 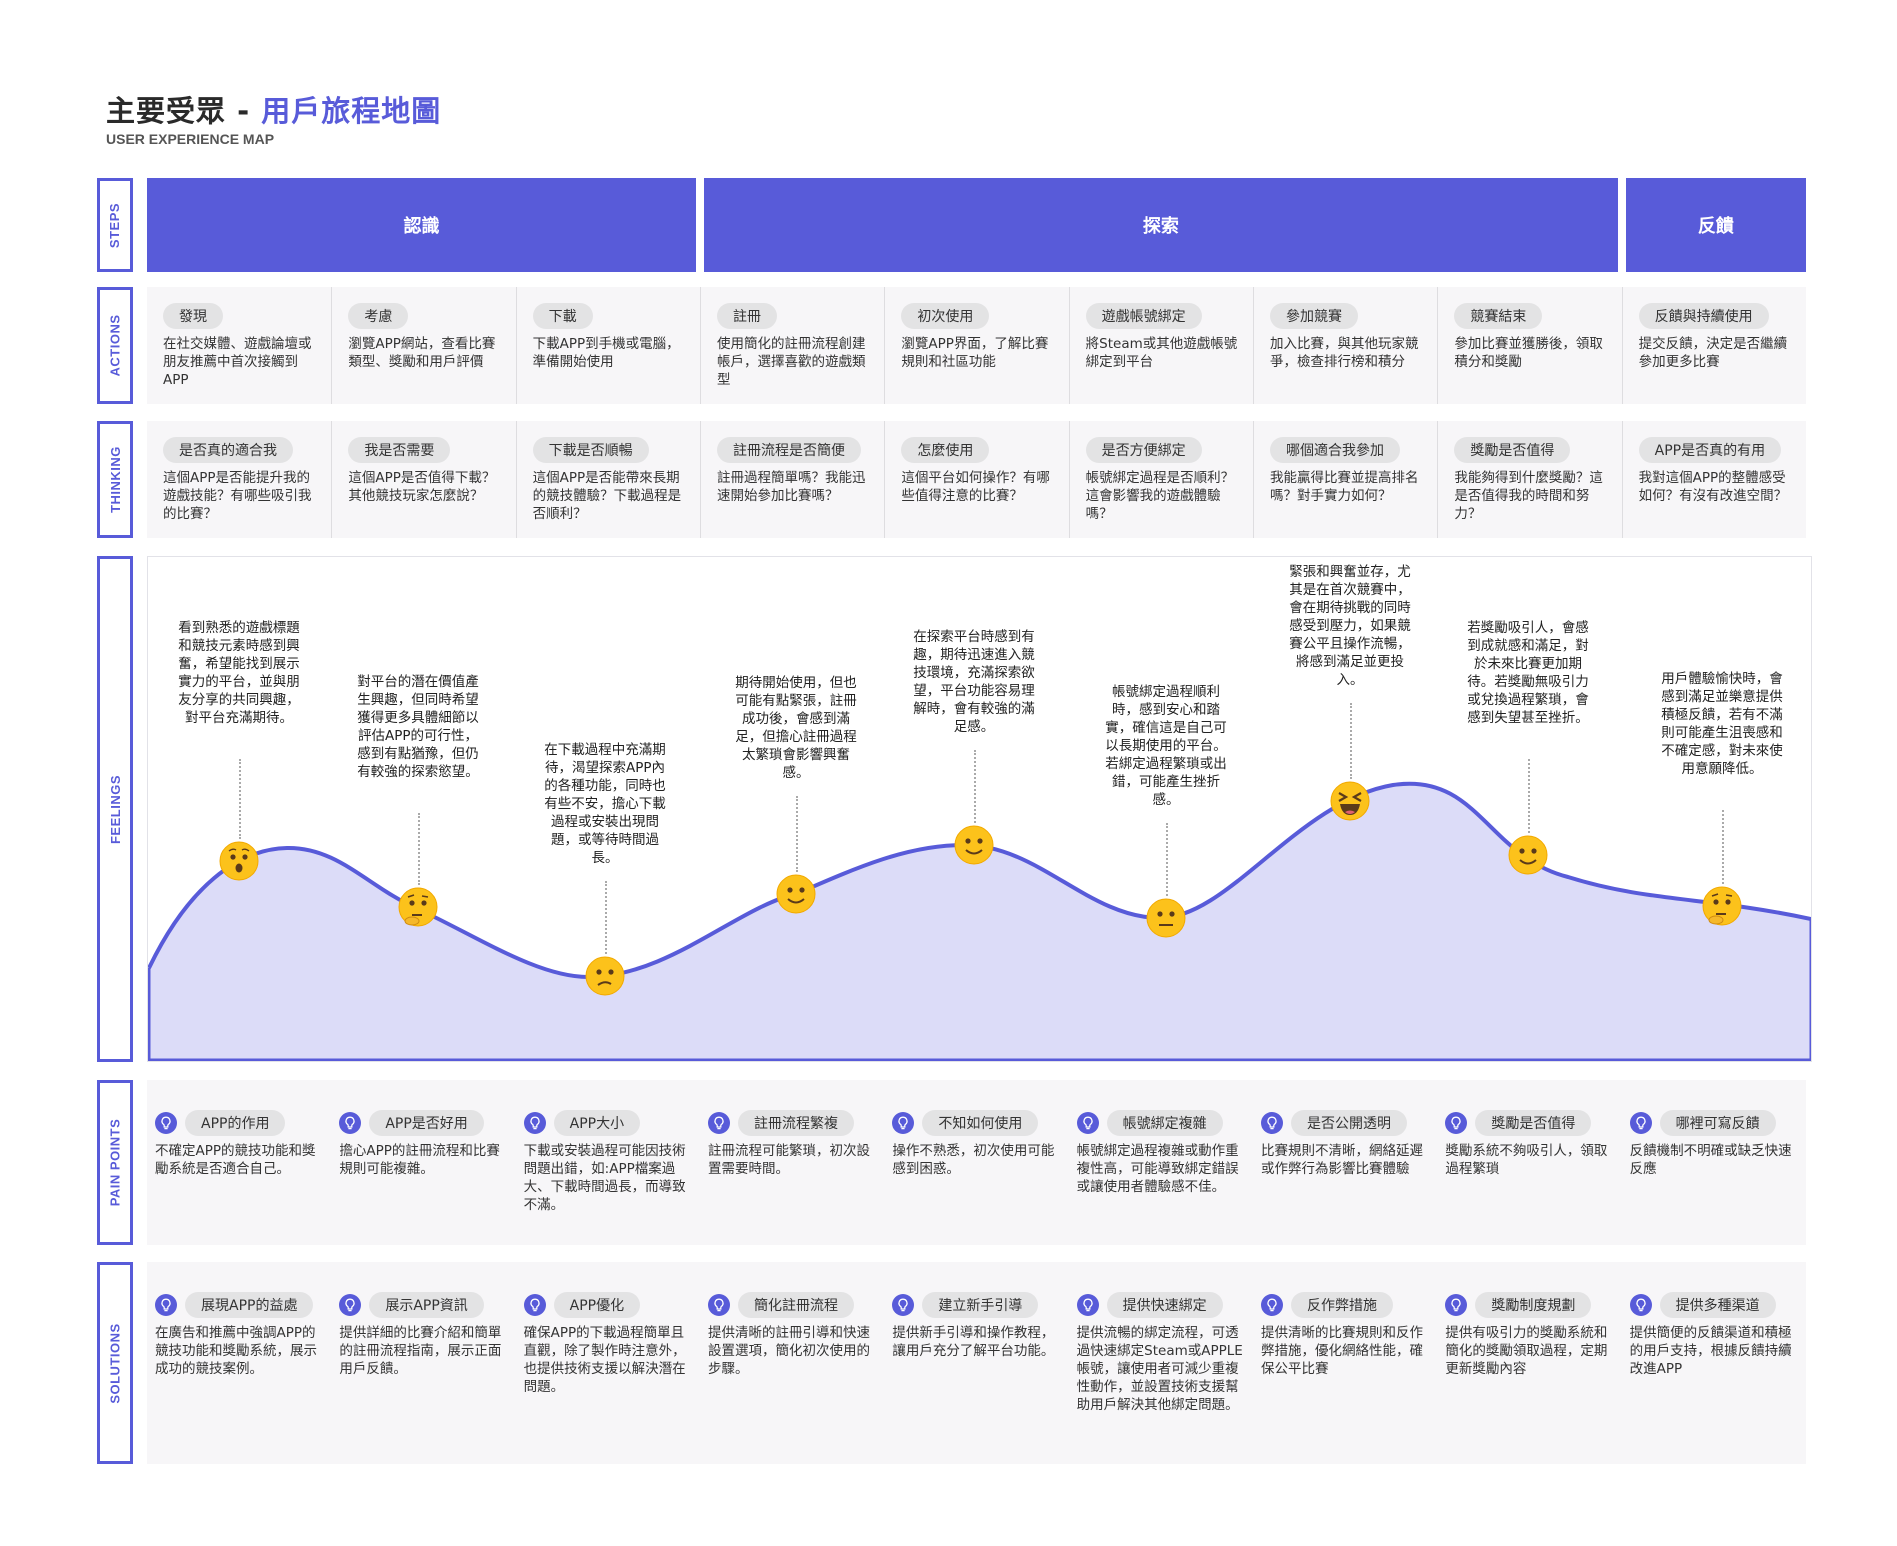 What do you see at coordinates (980, 1123) in the screenshot?
I see `tag-pill: 不知如何使用` at bounding box center [980, 1123].